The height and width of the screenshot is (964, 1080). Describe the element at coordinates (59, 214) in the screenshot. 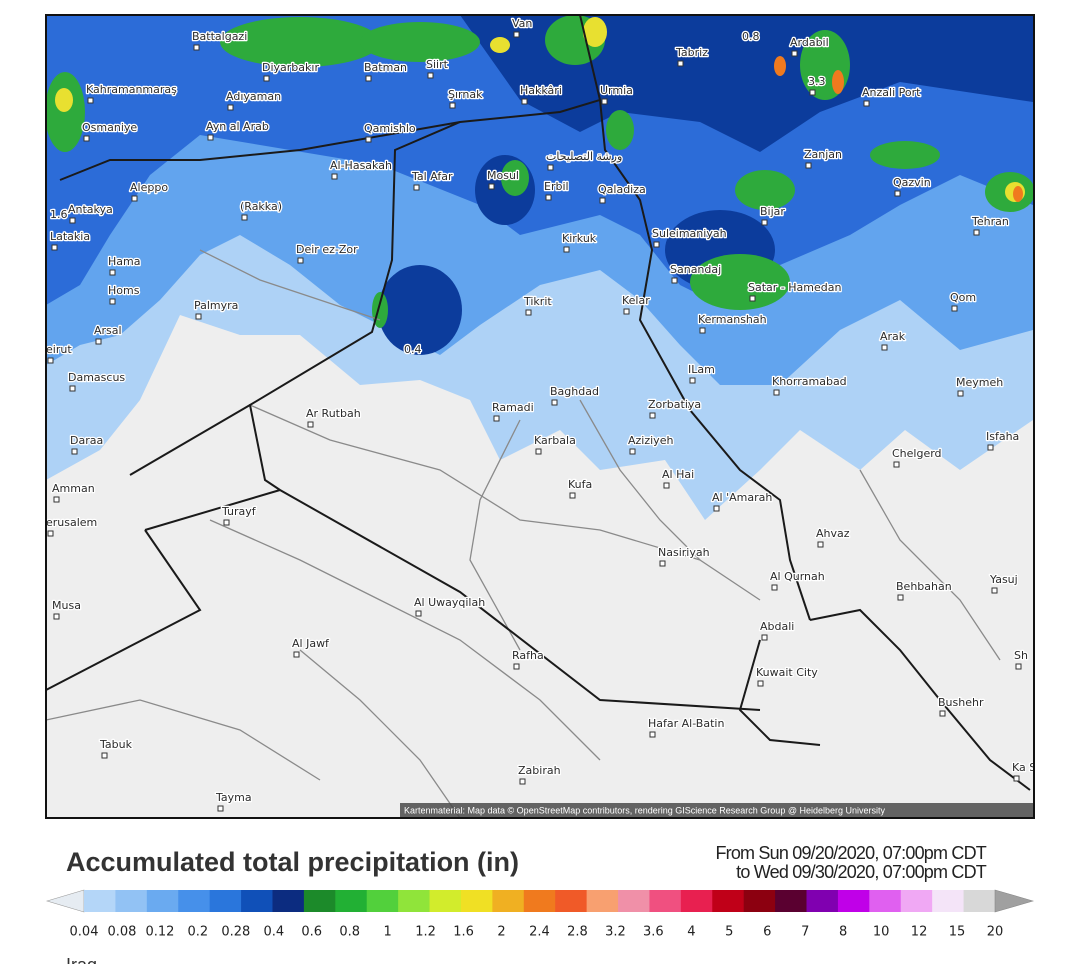

I see `city-label: 1.6` at that location.